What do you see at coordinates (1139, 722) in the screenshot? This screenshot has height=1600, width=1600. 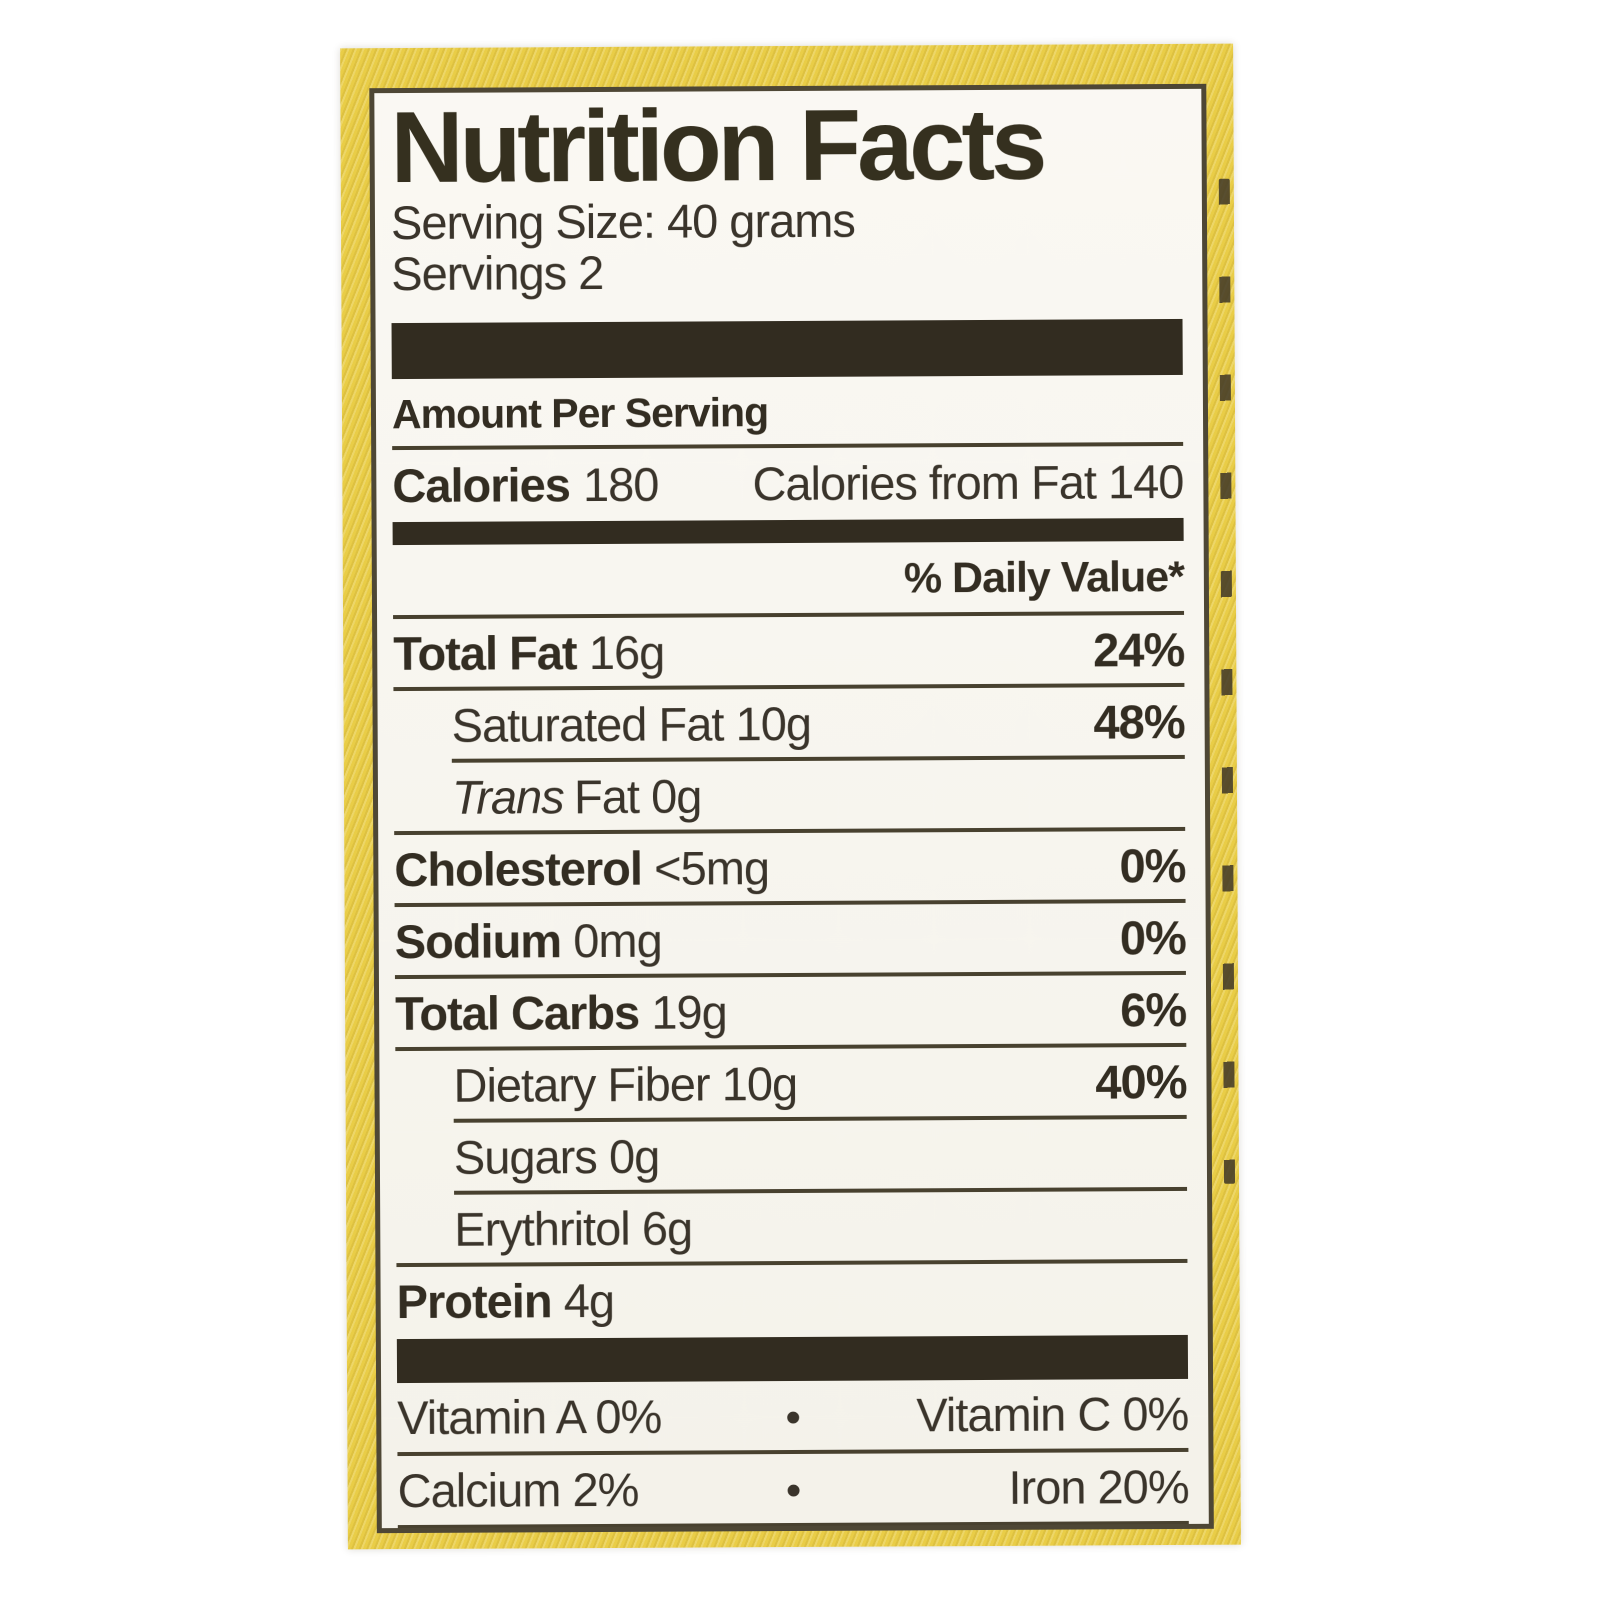 I see `nutrient-daily-value: 48%` at bounding box center [1139, 722].